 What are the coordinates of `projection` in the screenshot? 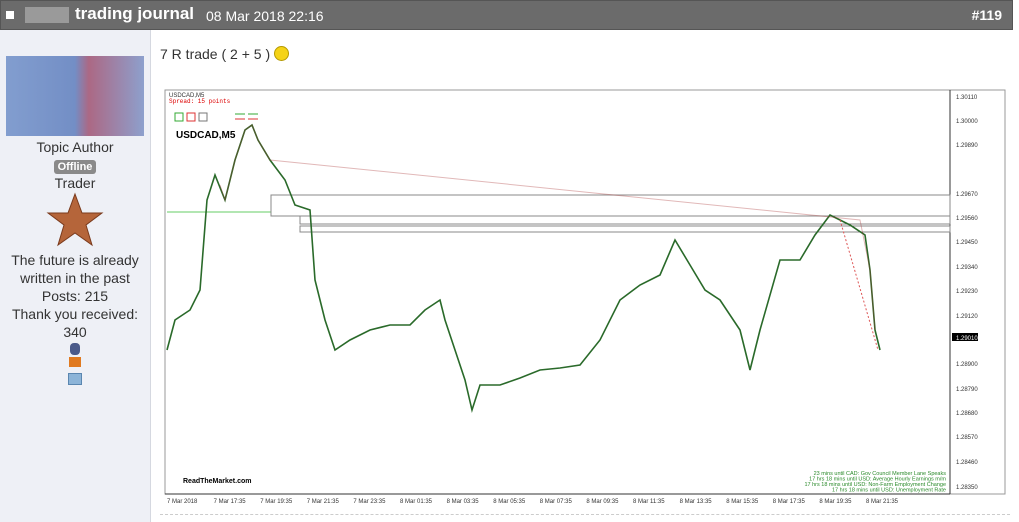 It's located at (859, 285).